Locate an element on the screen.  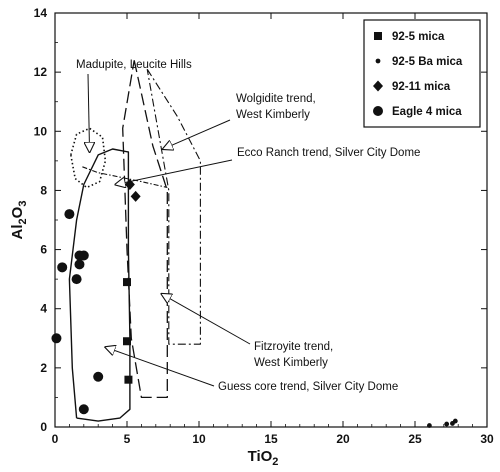
x-axis-title: TiO2 is located at coordinates (263, 458).